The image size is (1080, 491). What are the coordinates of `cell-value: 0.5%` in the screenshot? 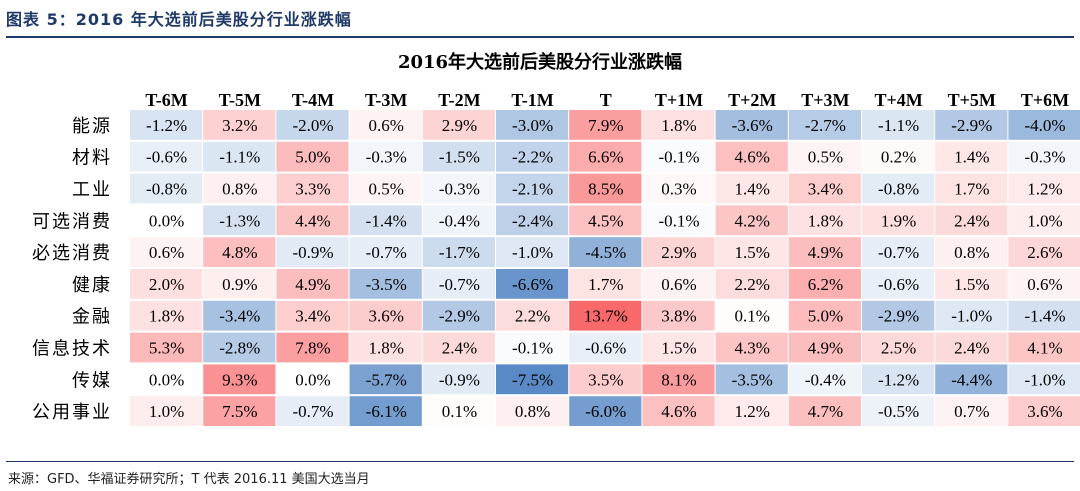 It's located at (825, 157).